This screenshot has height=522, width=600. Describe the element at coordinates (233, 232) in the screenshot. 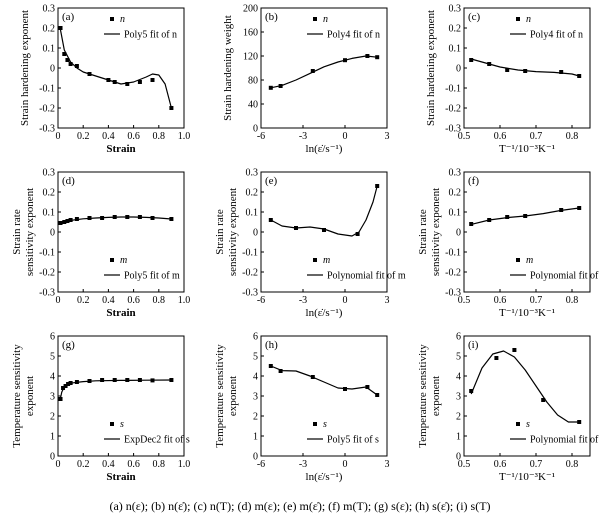

I see `y-axis-label-line: sensitivity exponent` at that location.